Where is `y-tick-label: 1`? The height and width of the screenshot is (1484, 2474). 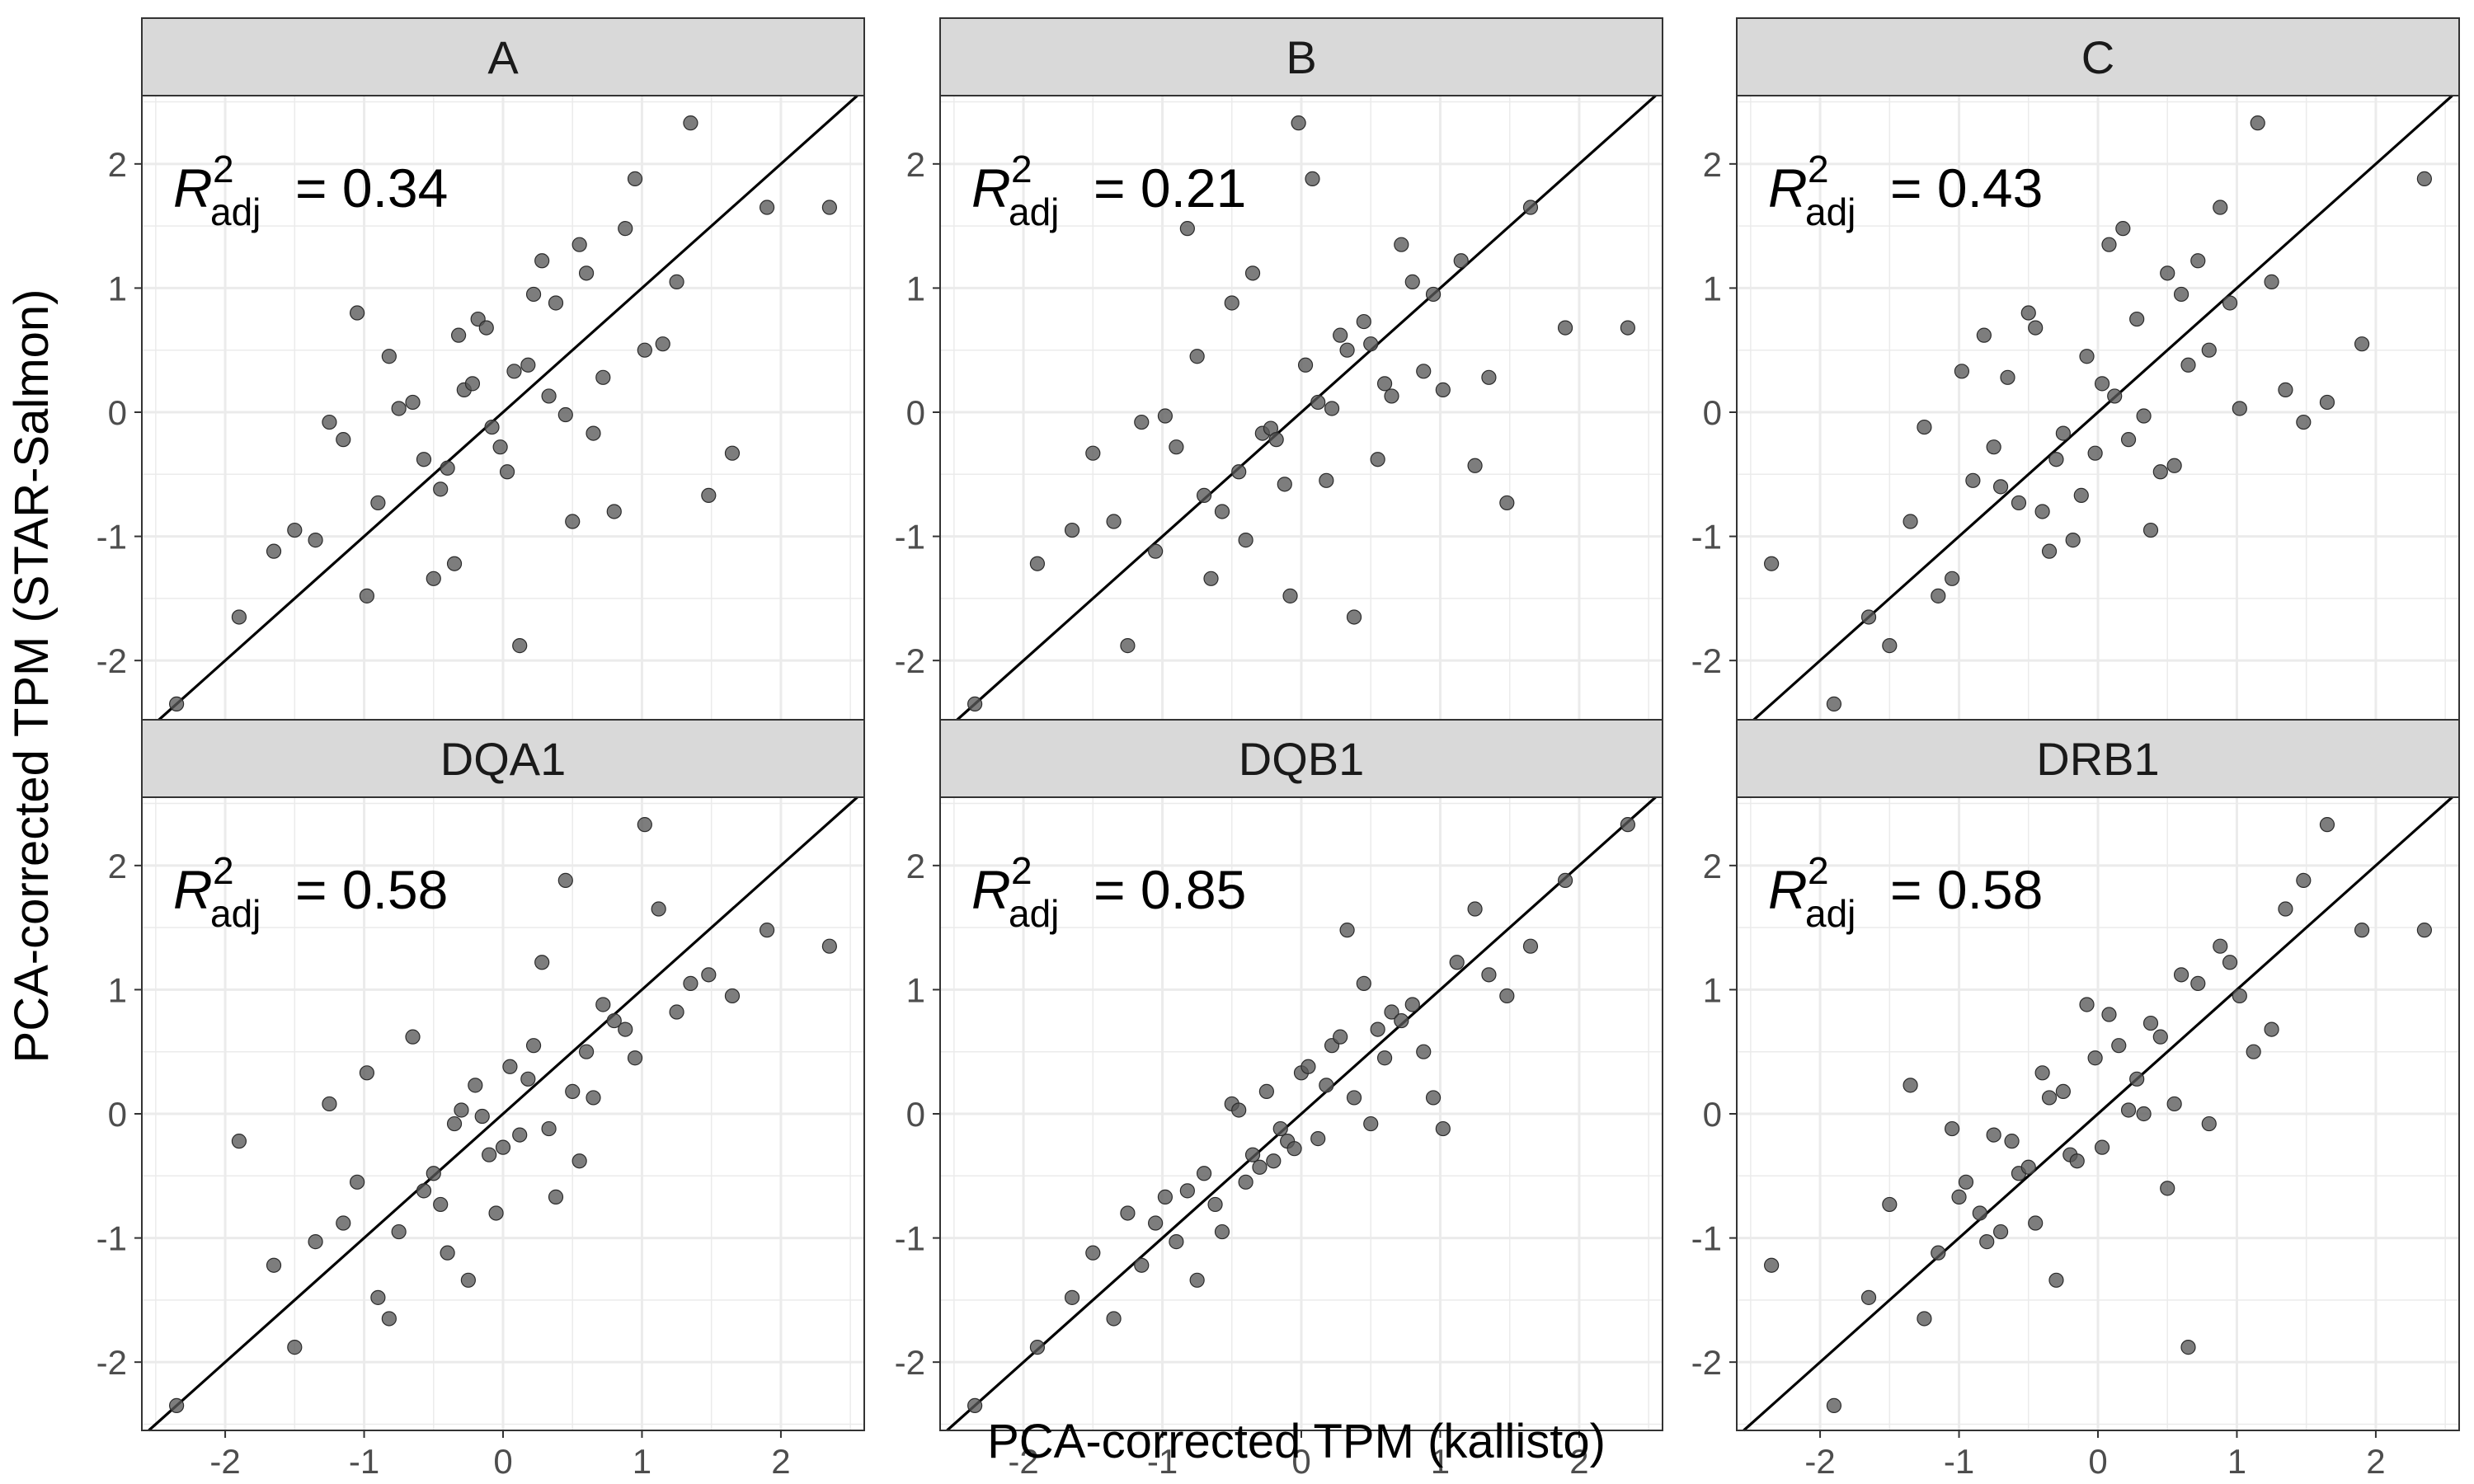 y-tick-label: 1 is located at coordinates (1712, 288).